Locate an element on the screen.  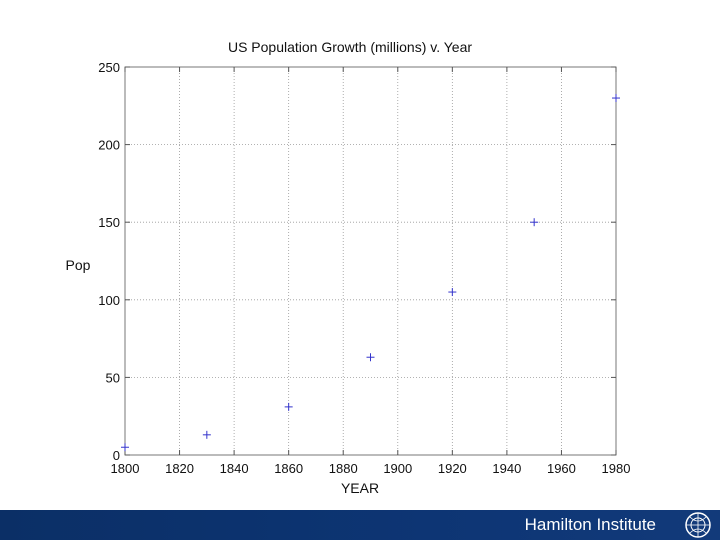
x-tick-label: 1880 is located at coordinates (343, 468).